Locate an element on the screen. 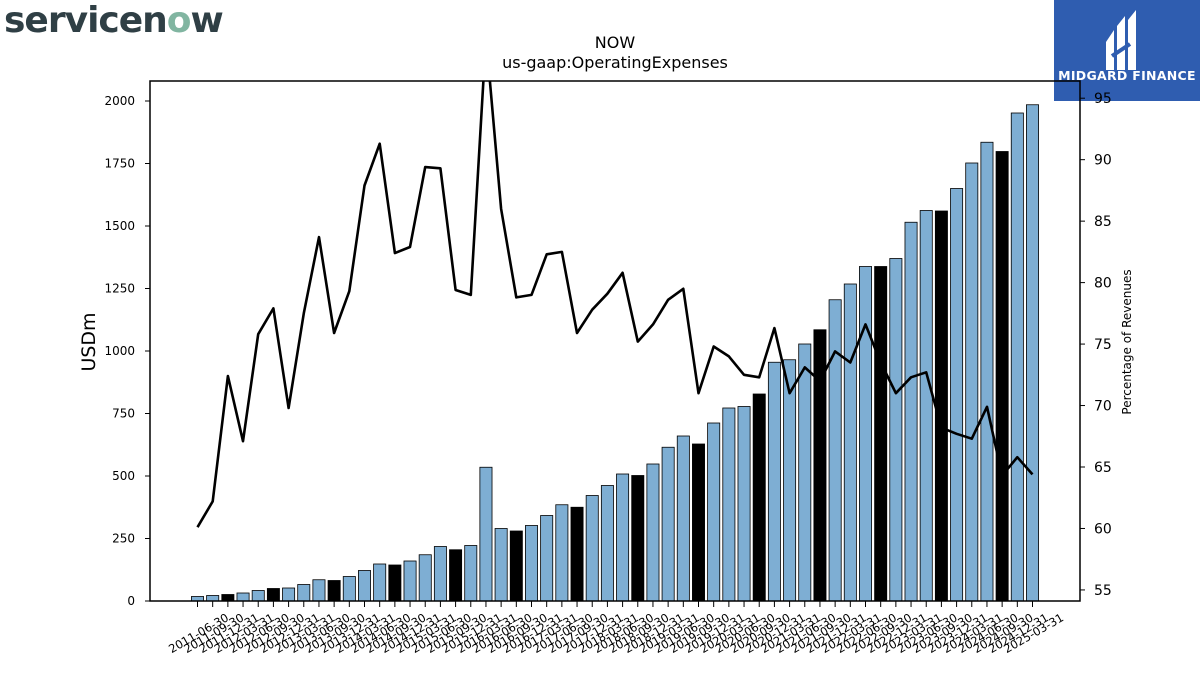 The width and height of the screenshot is (1200, 675). y2-tick-label: 75 is located at coordinates (1103, 345).